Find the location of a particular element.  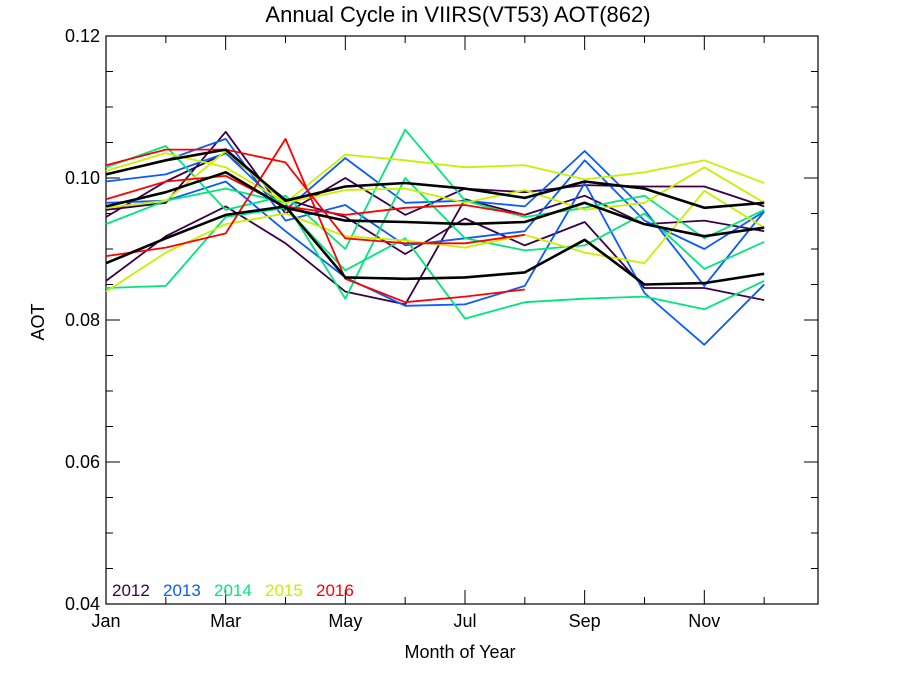

legend: 2012 2013 2014 2015 2016 is located at coordinates (233, 590).